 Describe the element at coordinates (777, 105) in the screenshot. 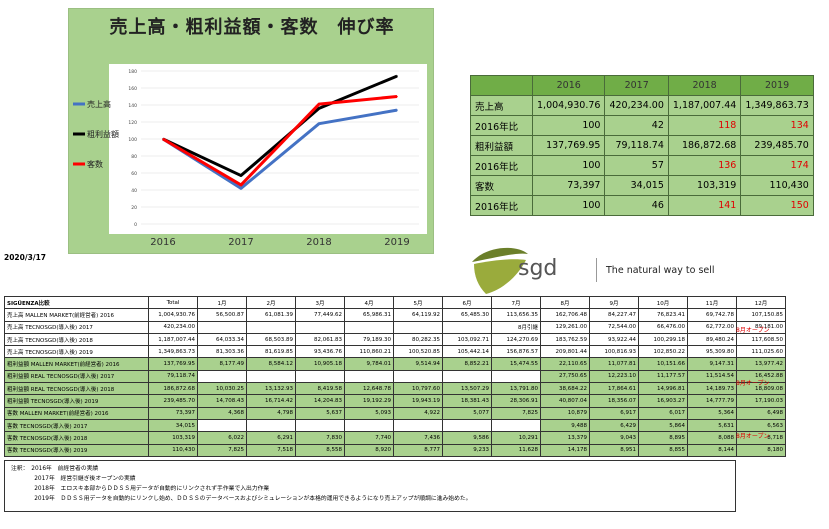

I see `summary-cell: 1,349,863.73` at that location.